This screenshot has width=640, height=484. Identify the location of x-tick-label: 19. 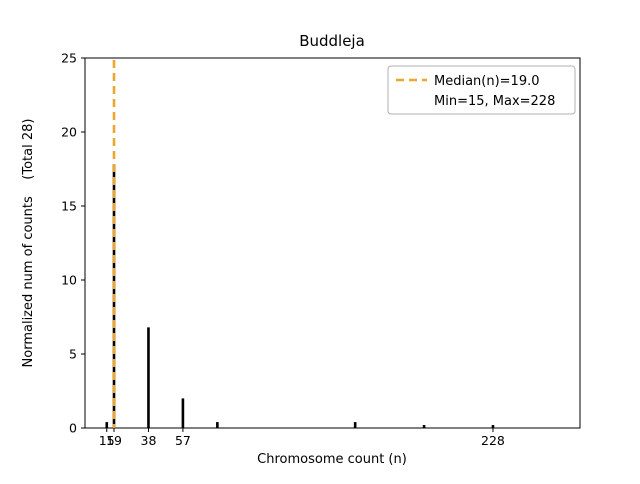
(114, 440).